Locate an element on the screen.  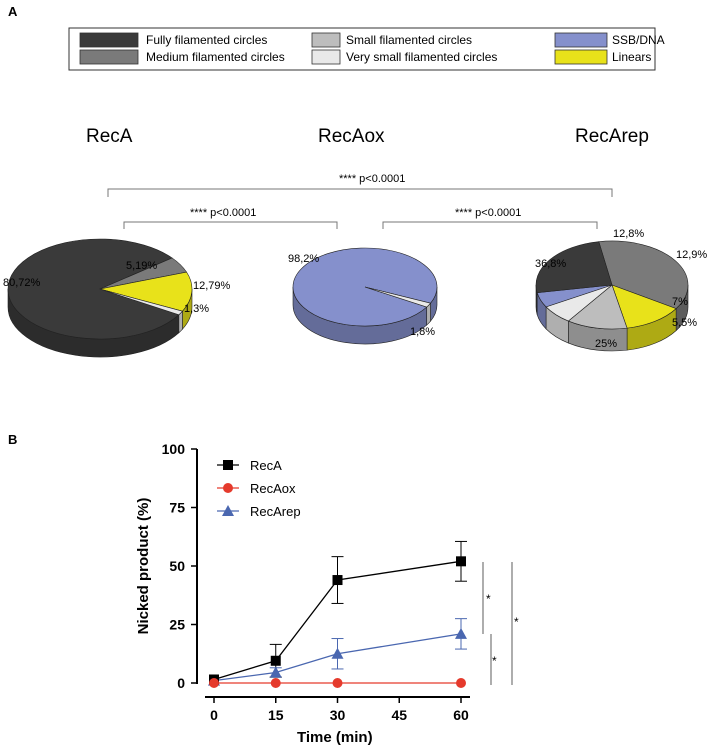
series-line-recarep is located at coordinates (337, 657).